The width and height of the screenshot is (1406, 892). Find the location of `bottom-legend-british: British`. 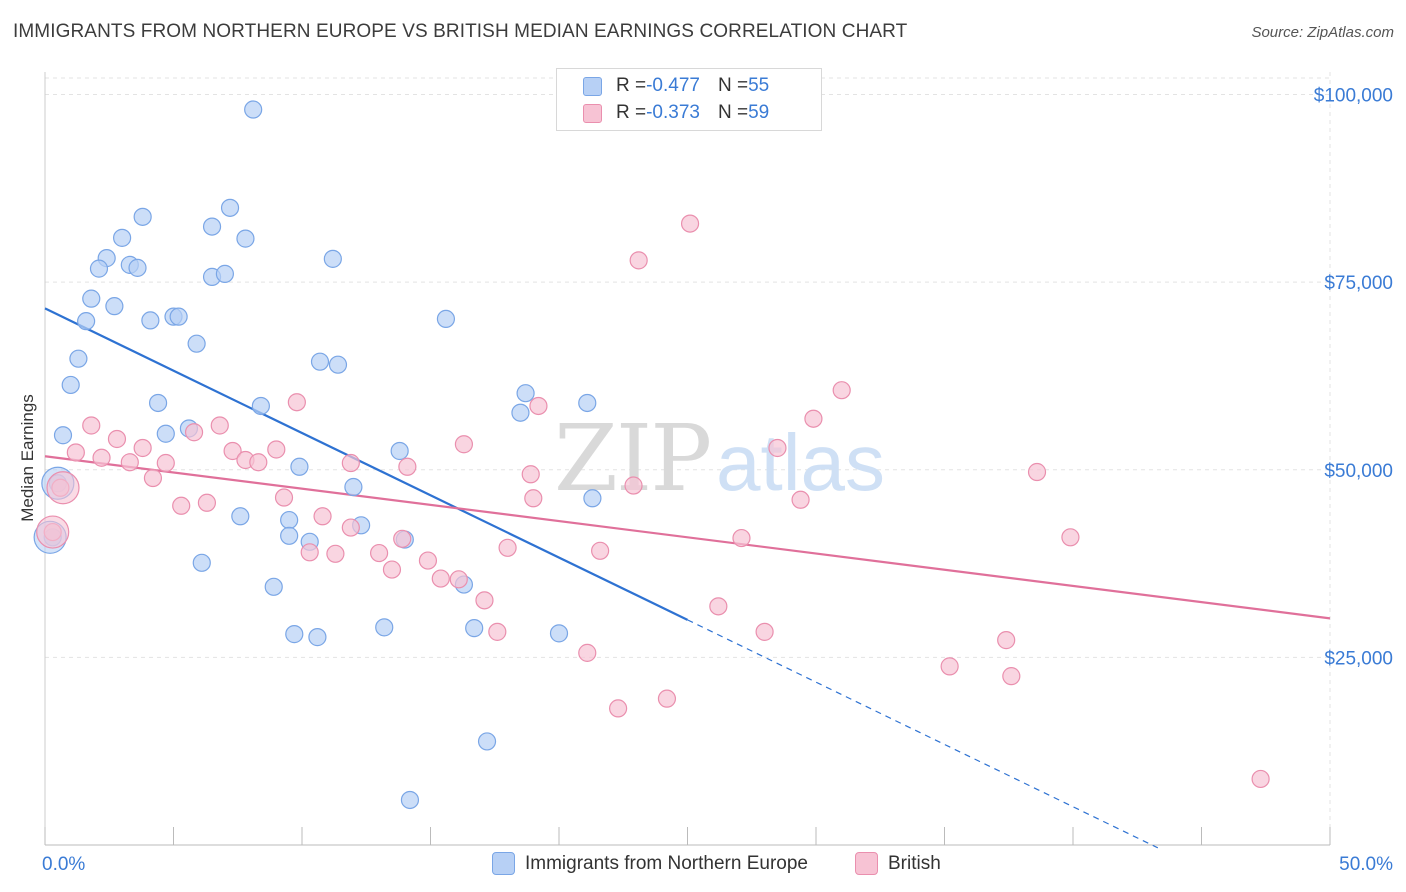

bottom-legend-british: British is located at coordinates (898, 863).